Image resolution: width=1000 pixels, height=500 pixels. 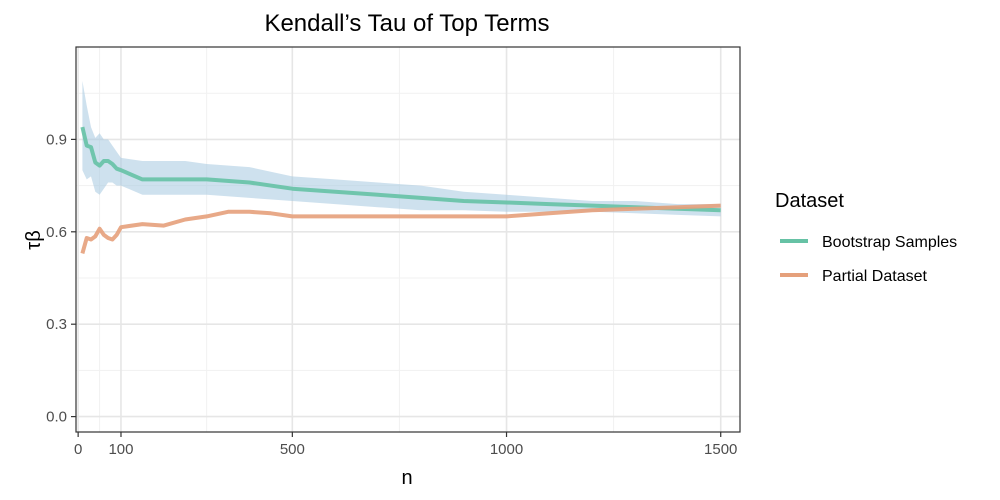 I want to click on y-axis-label: τβ, so click(x=34, y=239).